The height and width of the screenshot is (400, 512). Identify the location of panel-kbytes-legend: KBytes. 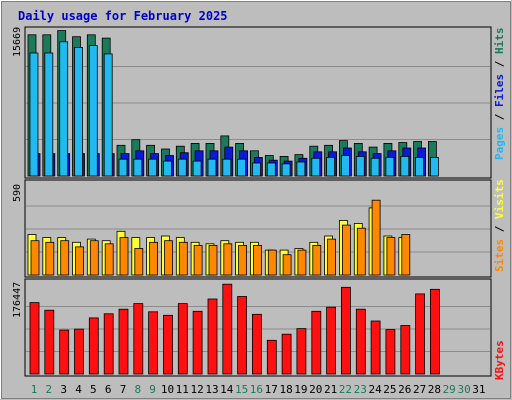
(499, 360).